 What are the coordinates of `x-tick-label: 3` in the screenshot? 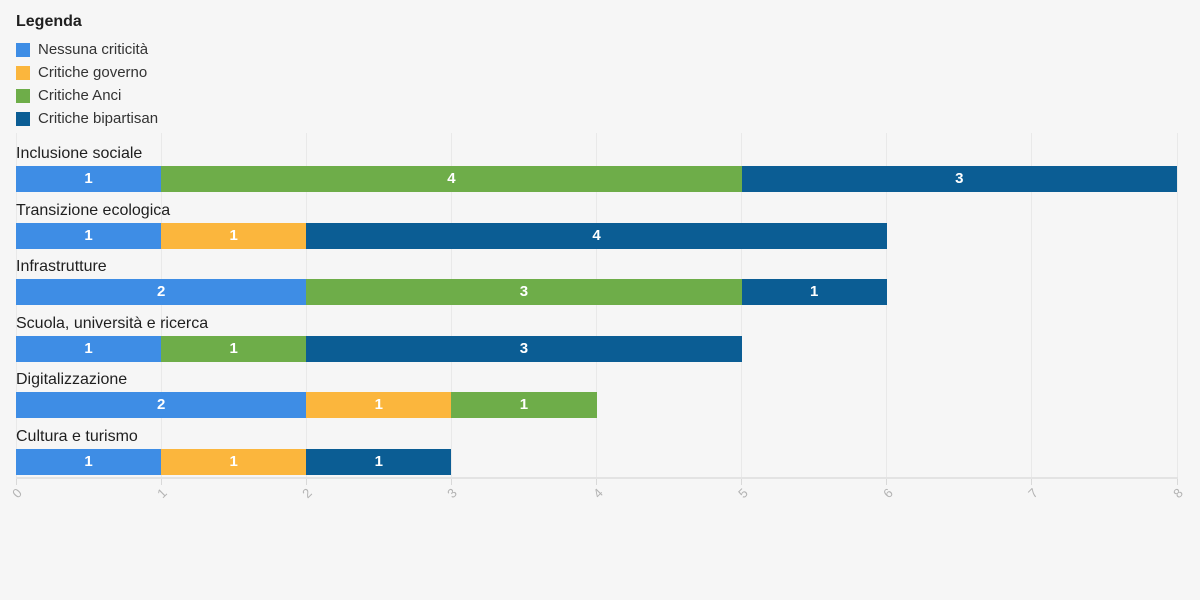 It's located at (452, 493).